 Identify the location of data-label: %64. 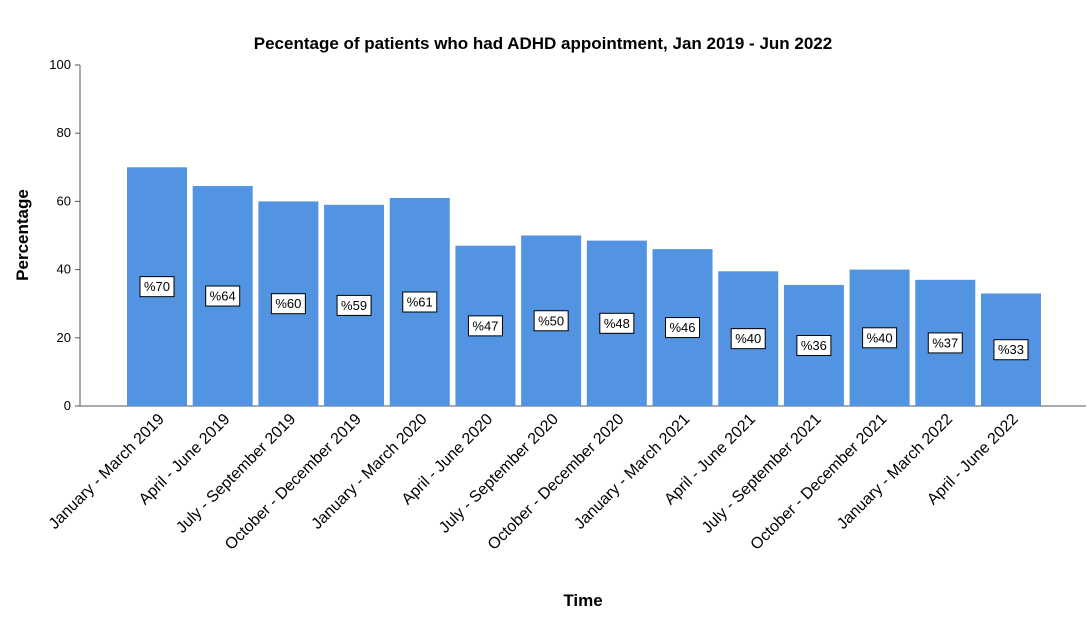
(223, 296).